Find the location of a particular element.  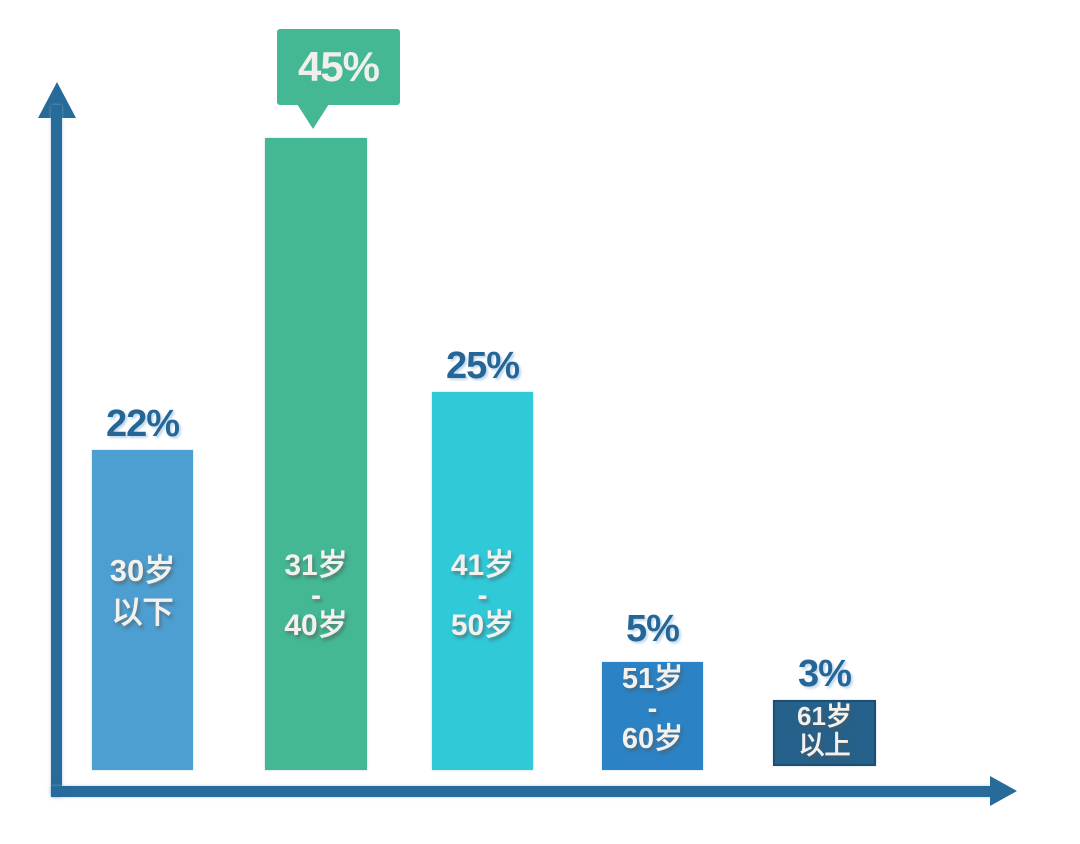

category-label-age-51-60: 51岁 - 60岁 is located at coordinates (652, 709).